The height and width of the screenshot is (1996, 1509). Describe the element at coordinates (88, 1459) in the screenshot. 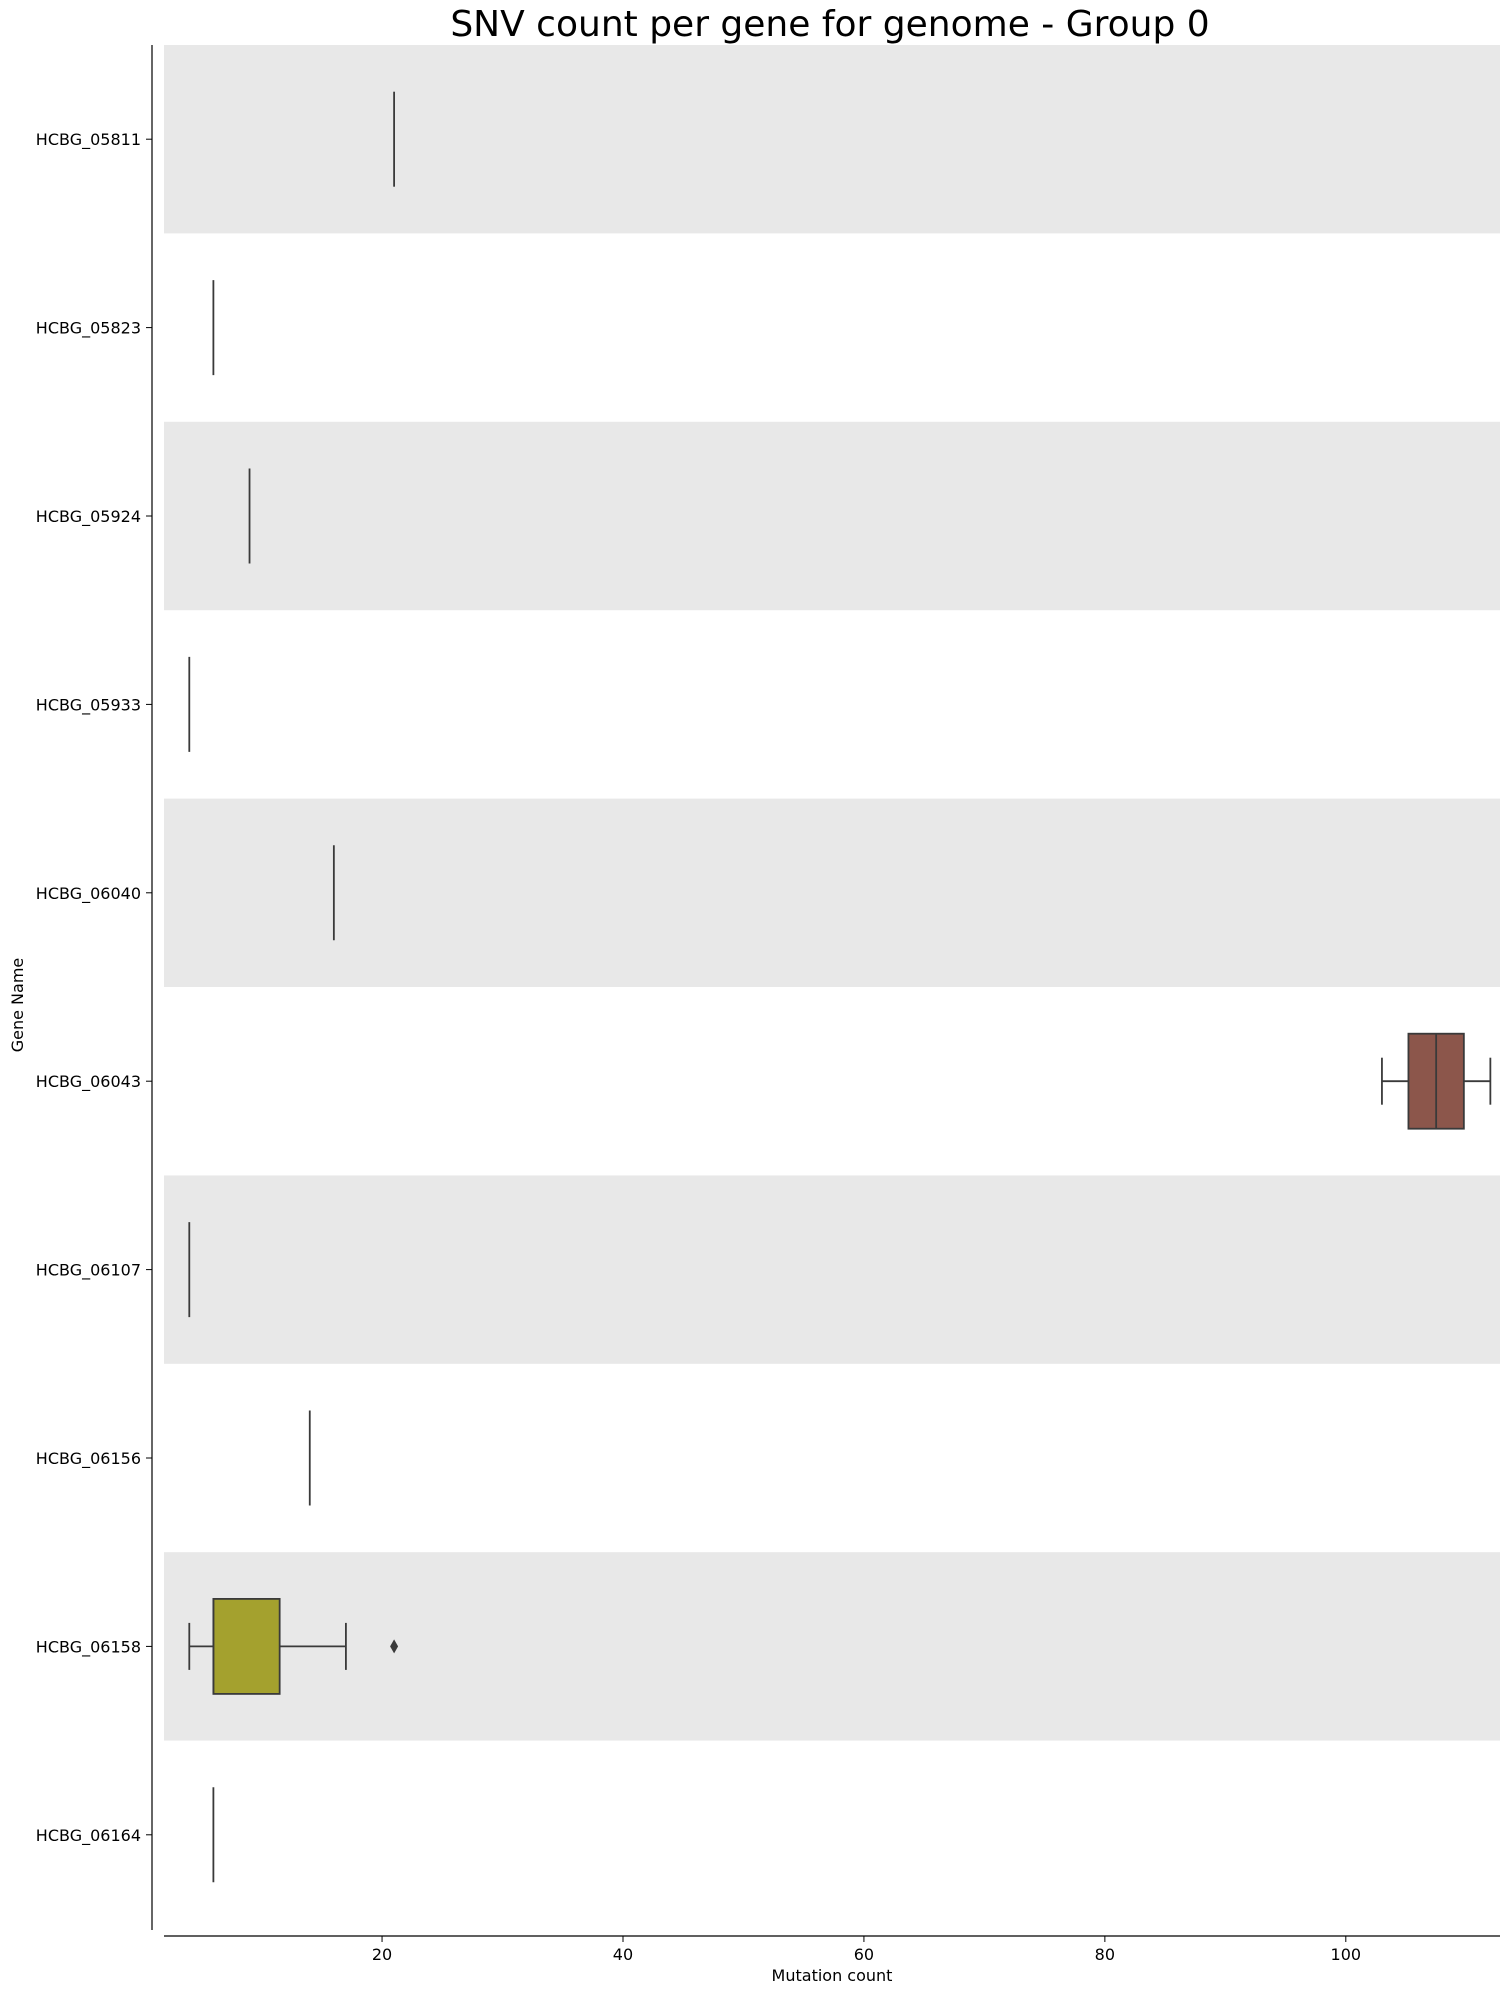

I see `y-tick-label: HCBG_06156` at that location.